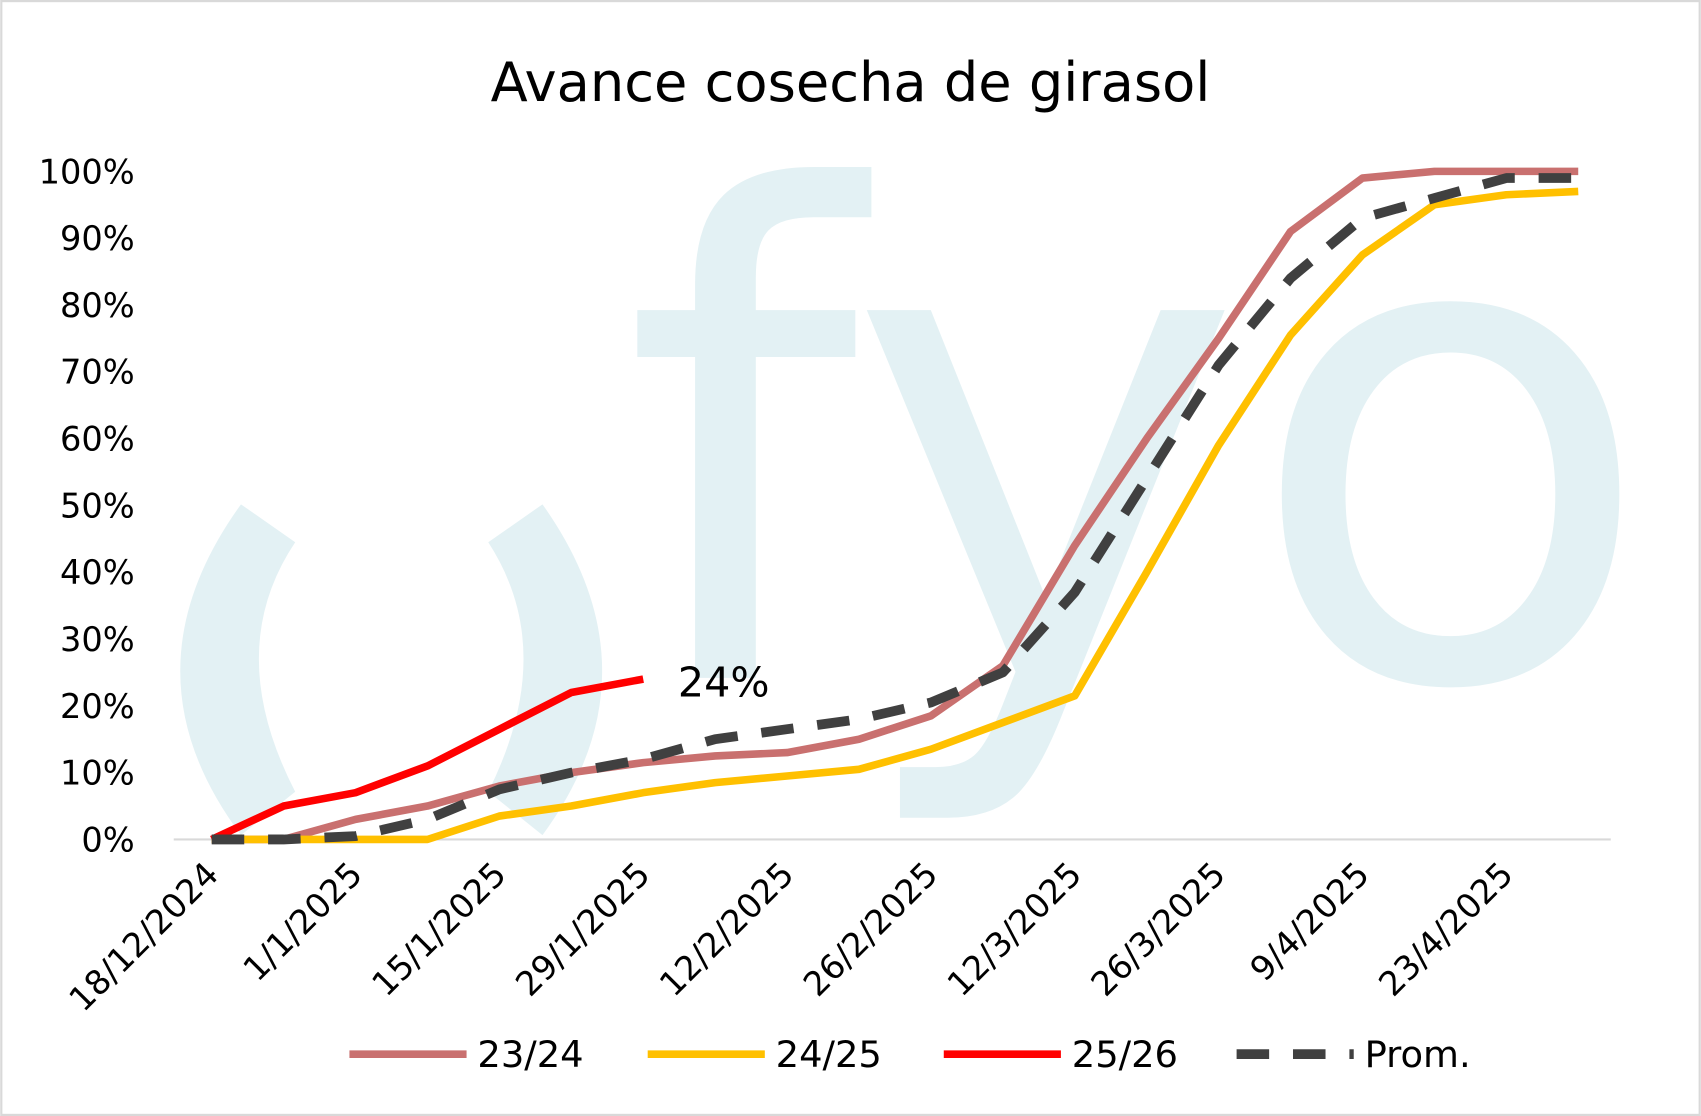  Describe the element at coordinates (87, 171) in the screenshot. I see `y-tick-label: 100%` at that location.